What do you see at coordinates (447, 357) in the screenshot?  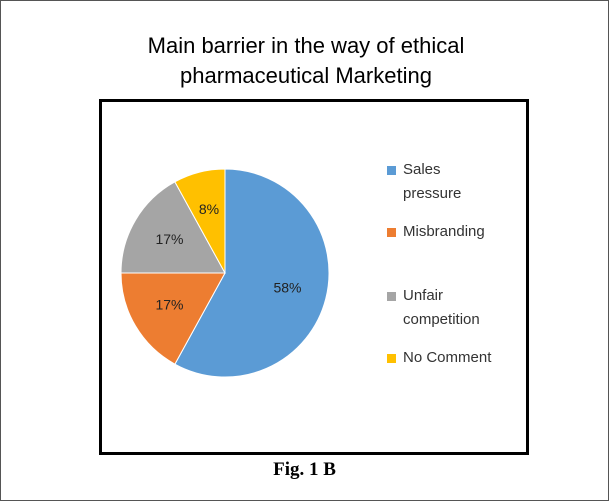 I see `legend-label: No Comment` at bounding box center [447, 357].